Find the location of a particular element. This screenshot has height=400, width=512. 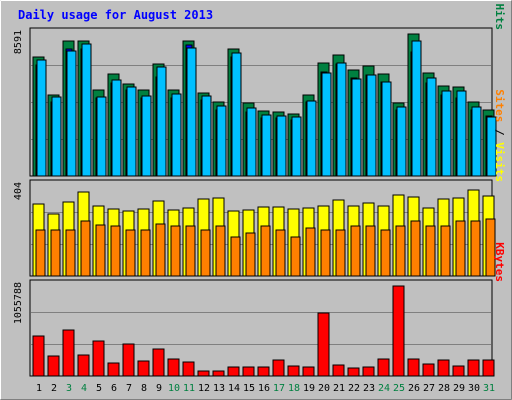

legend-entry: Visits is located at coordinates (499, 162).